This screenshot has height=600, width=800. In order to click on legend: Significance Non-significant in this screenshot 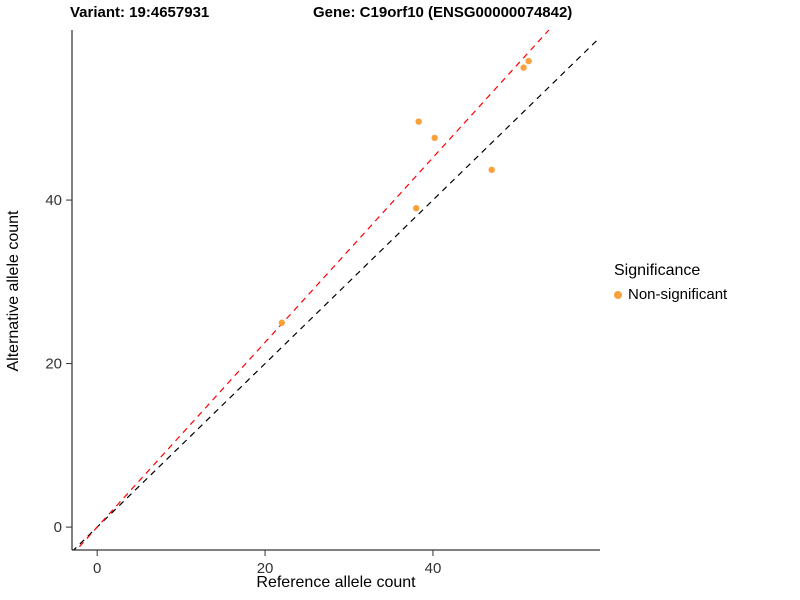, I will do `click(670, 282)`.